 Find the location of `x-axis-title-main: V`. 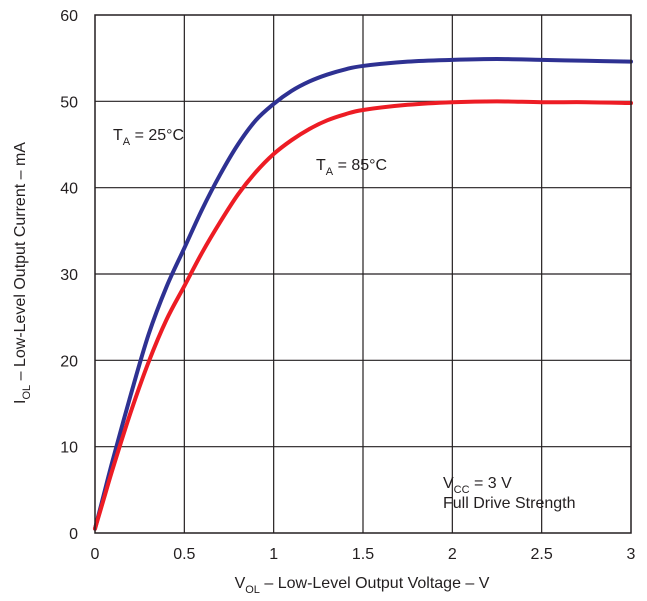

x-axis-title-main: V is located at coordinates (240, 583).